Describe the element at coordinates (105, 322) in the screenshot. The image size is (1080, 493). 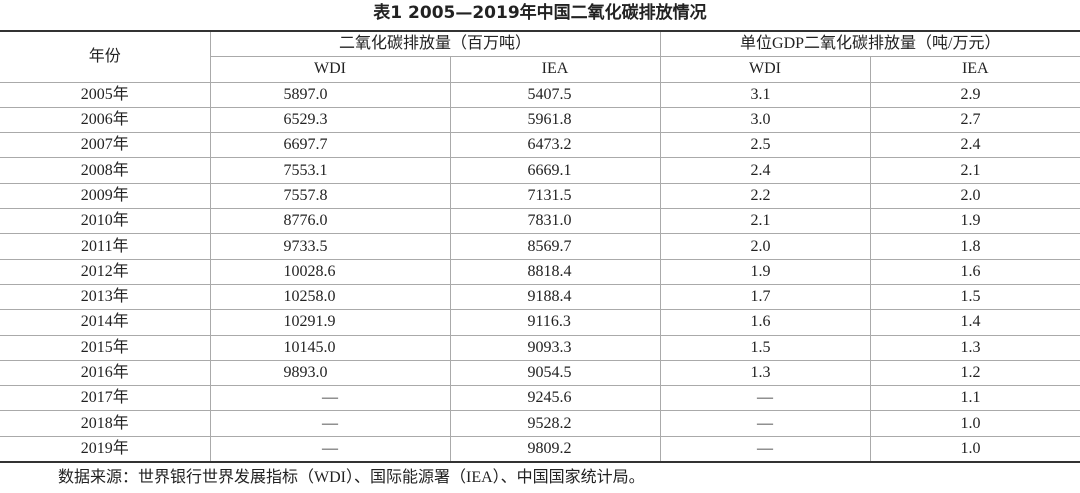
I see `year-cell: 2014年` at that location.